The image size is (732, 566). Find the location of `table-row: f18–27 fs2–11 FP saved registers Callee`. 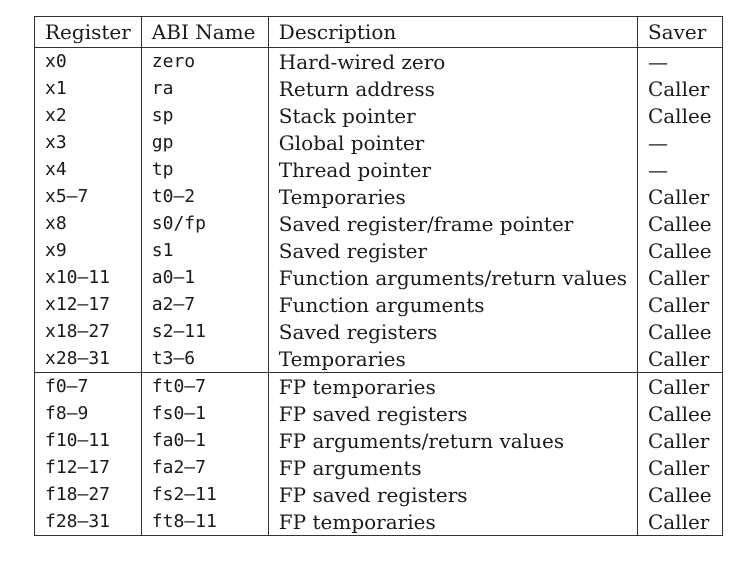

table-row: f18–27 fs2–11 FP saved registers Callee is located at coordinates (378, 494).